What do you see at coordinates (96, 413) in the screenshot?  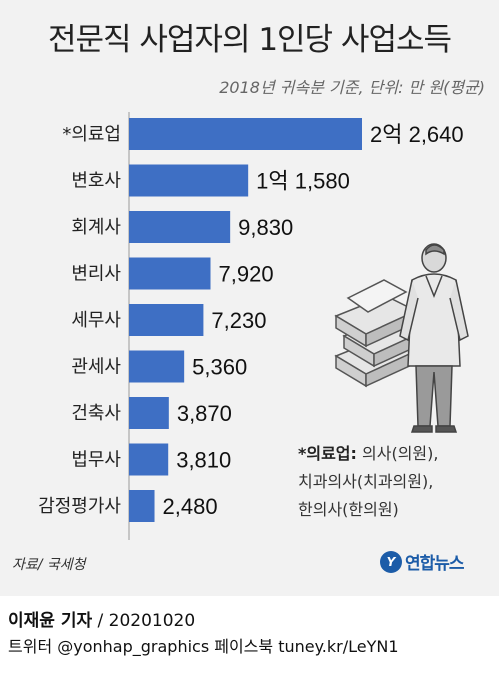 I see `category-label: 건축사` at bounding box center [96, 413].